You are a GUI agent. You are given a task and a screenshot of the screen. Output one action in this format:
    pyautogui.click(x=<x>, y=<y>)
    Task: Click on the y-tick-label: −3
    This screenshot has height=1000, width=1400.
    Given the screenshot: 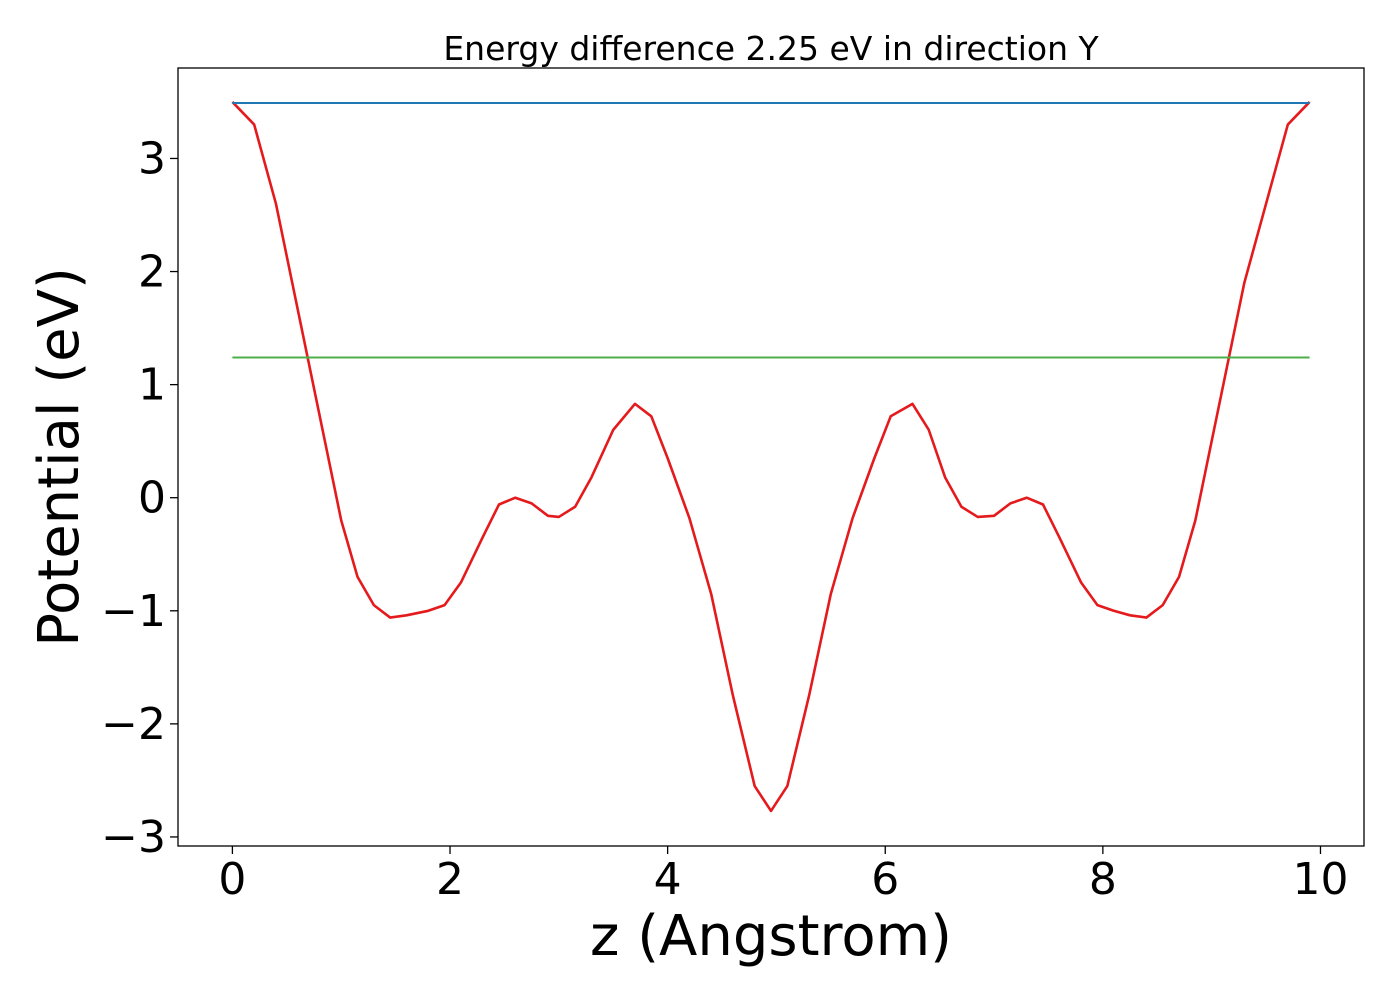 What is the action you would take?
    pyautogui.click(x=133, y=837)
    